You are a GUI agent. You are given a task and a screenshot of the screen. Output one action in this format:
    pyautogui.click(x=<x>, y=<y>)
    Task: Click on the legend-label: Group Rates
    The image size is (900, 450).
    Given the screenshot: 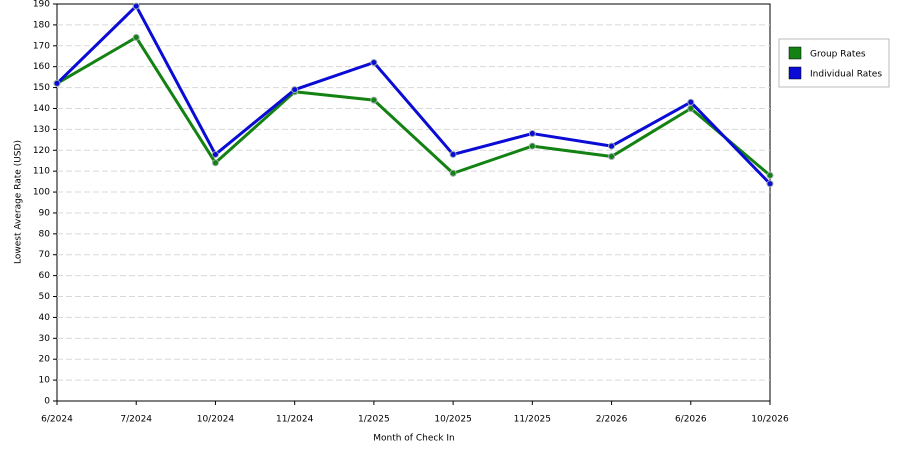 What is the action you would take?
    pyautogui.click(x=838, y=55)
    